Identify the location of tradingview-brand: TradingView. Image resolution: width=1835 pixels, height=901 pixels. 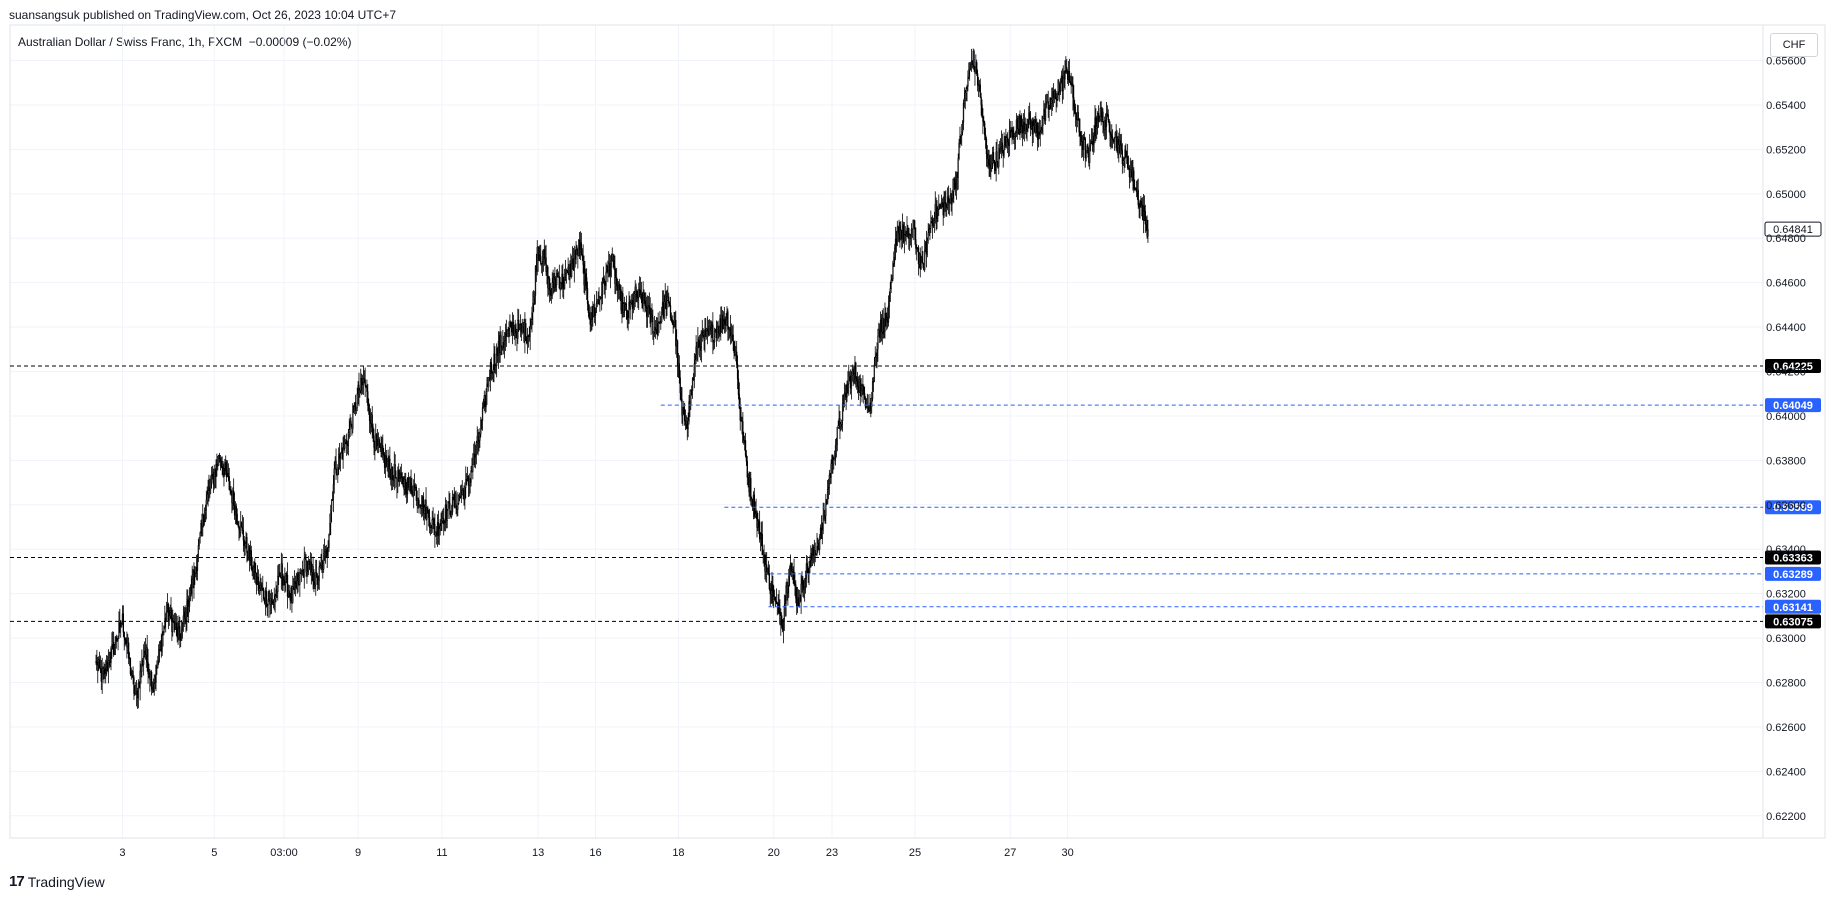
(66, 881).